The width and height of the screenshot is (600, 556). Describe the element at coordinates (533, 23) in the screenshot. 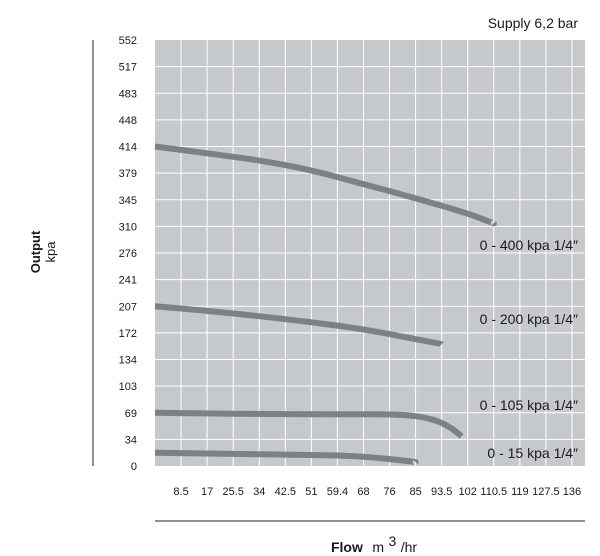

I see `chart-subtitle: Supply 6,2 bar` at that location.